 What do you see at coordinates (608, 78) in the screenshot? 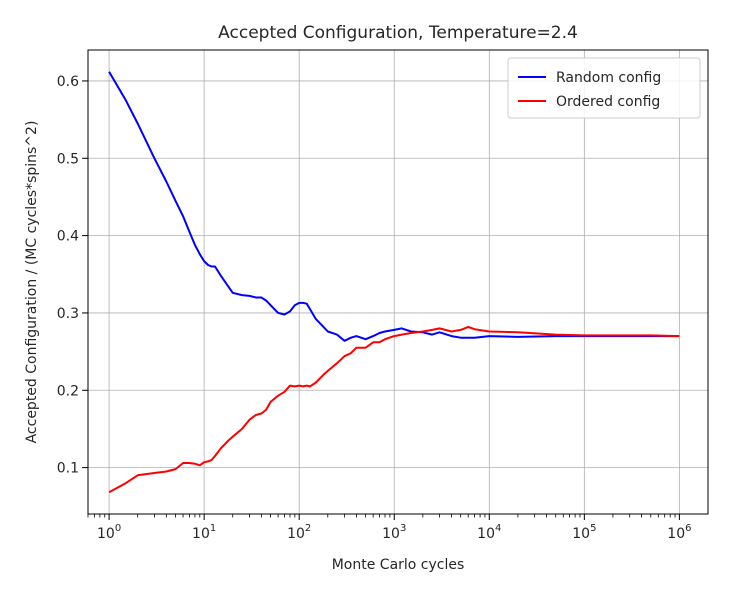
I see `legend-label-random: Random config` at bounding box center [608, 78].